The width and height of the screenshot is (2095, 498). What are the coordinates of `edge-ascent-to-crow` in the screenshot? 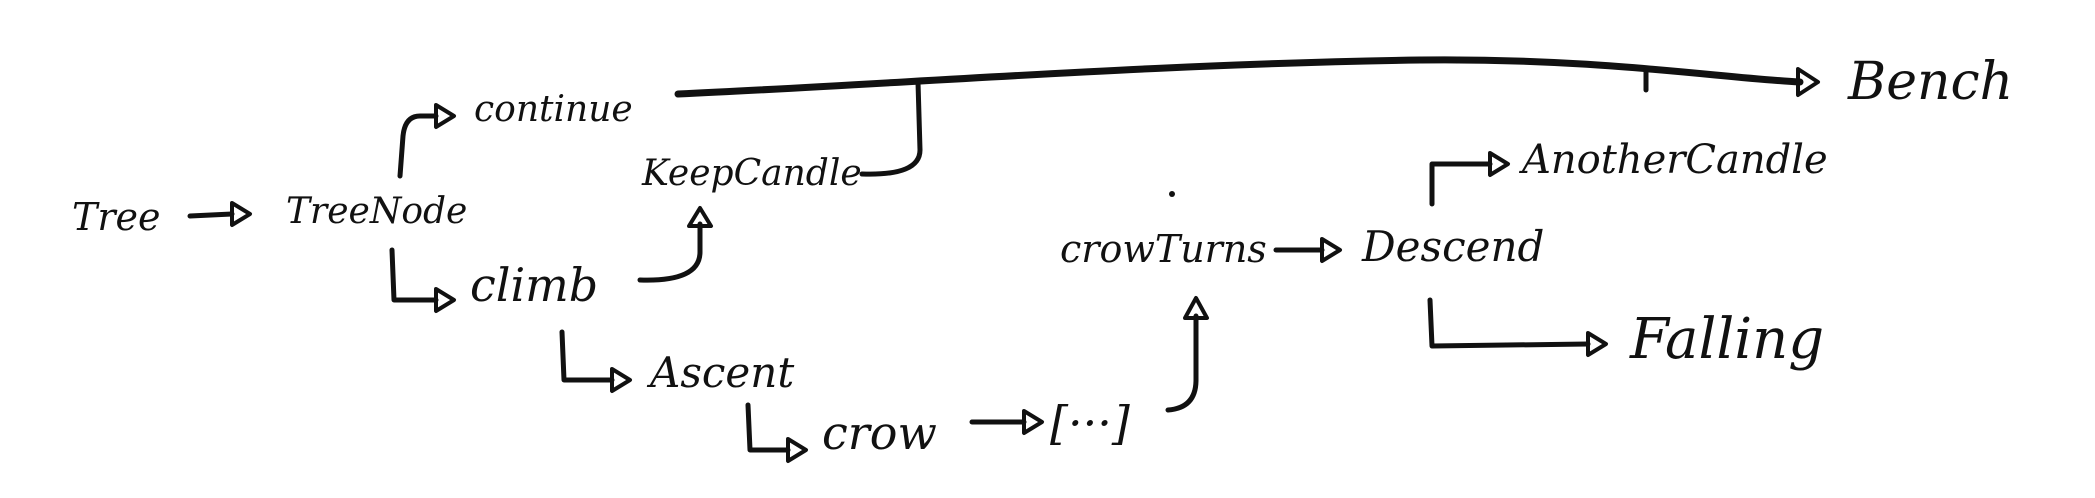 It's located at (768, 427).